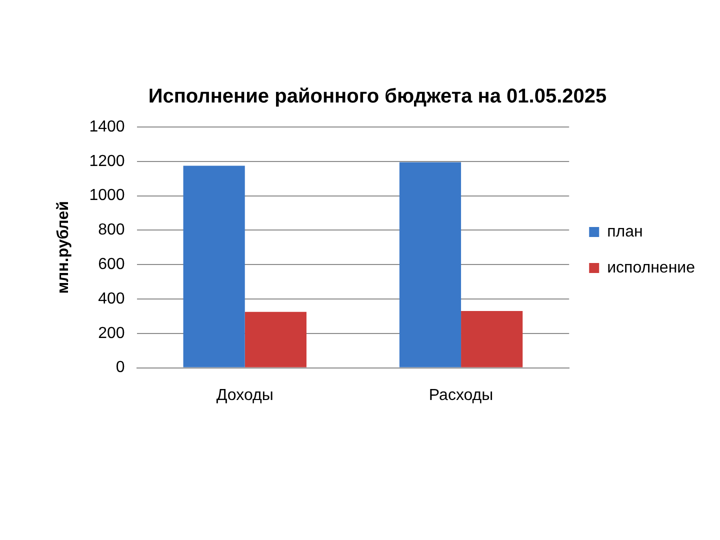 The height and width of the screenshot is (540, 720). I want to click on y-tick-label: 200, so click(111, 333).